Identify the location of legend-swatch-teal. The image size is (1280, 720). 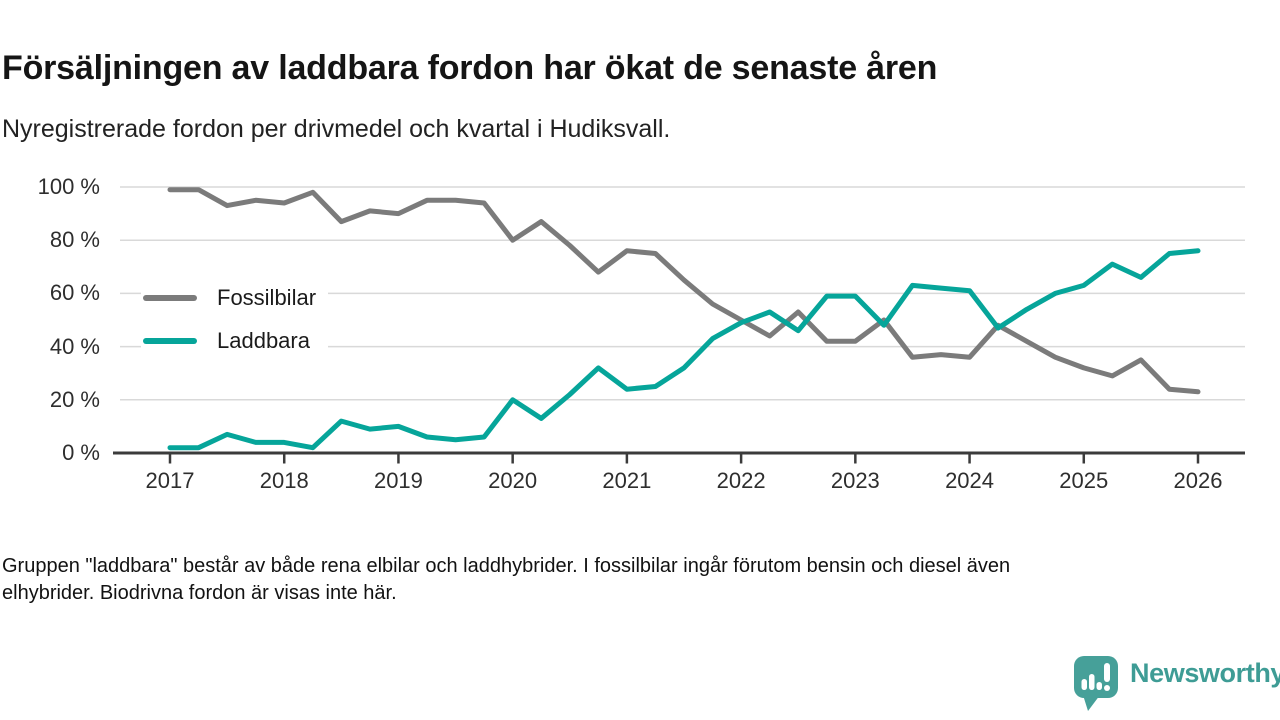
(170, 341).